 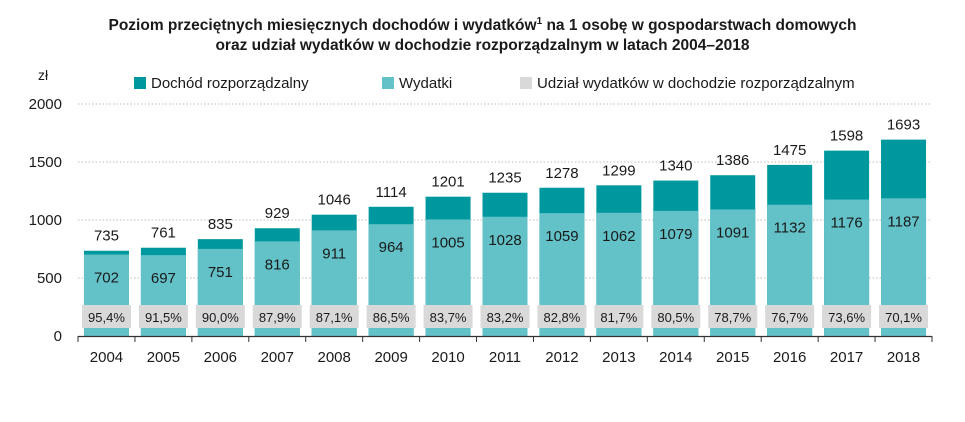 I want to click on income-value-label: 761, so click(x=163, y=233).